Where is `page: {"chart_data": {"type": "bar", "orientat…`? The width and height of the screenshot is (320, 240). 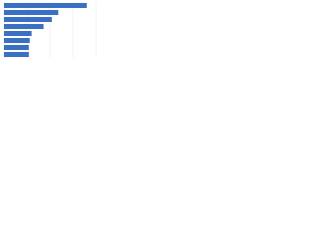 page: {"chart_data": {"type": "bar", "orientat… is located at coordinates (50, 35).